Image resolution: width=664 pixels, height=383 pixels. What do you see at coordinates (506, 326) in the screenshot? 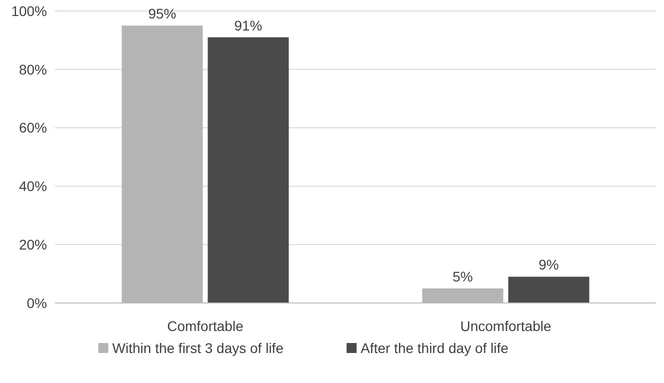
I see `x-tick-label: Uncomfortable` at bounding box center [506, 326].